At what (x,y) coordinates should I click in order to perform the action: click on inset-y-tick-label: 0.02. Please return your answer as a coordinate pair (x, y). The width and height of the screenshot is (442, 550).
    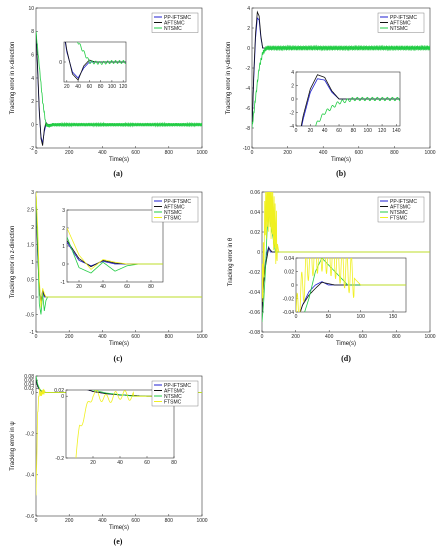
    Looking at the image, I should click on (59, 391).